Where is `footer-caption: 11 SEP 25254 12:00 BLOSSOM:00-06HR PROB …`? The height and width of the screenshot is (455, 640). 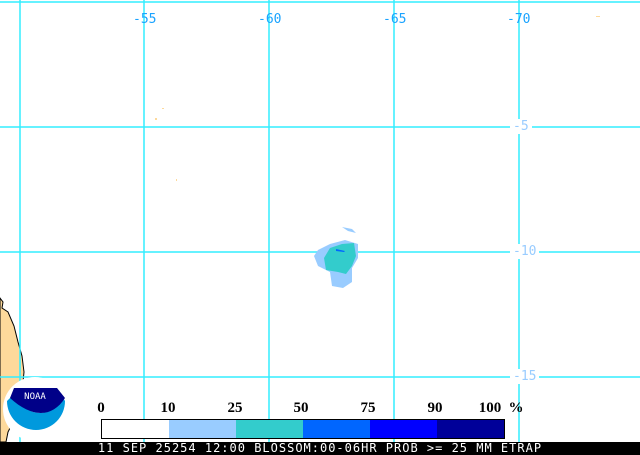
footer-caption: 11 SEP 25254 12:00 BLOSSOM:00-06HR PROB … is located at coordinates (320, 448).